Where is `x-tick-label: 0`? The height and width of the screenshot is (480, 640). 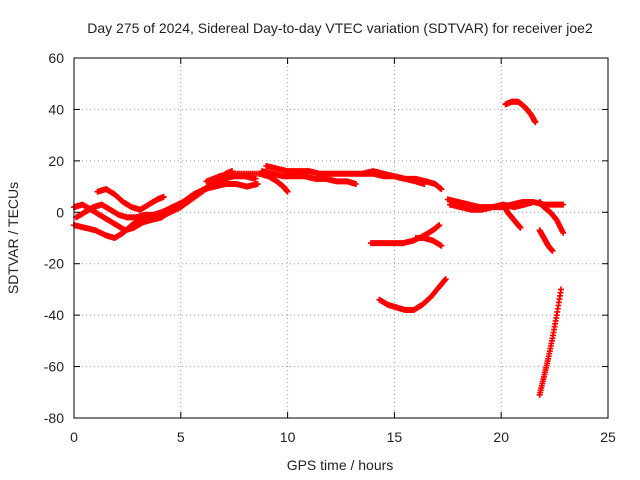 x-tick-label: 0 is located at coordinates (74, 437).